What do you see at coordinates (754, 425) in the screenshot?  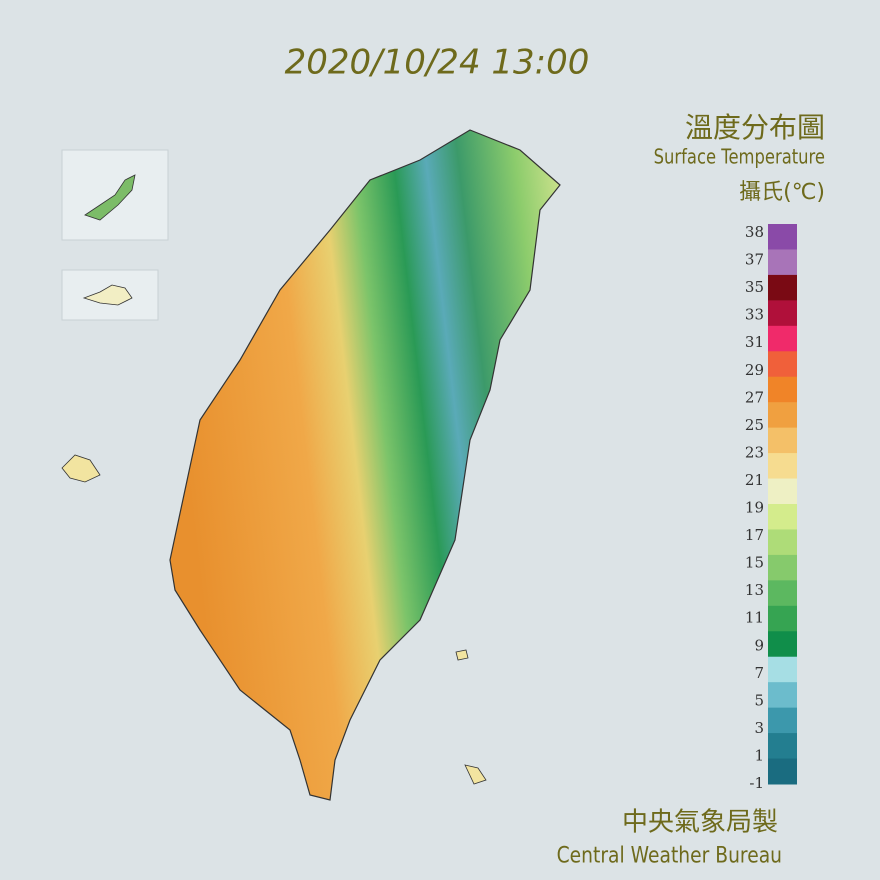 I see `legend-label: 25` at bounding box center [754, 425].